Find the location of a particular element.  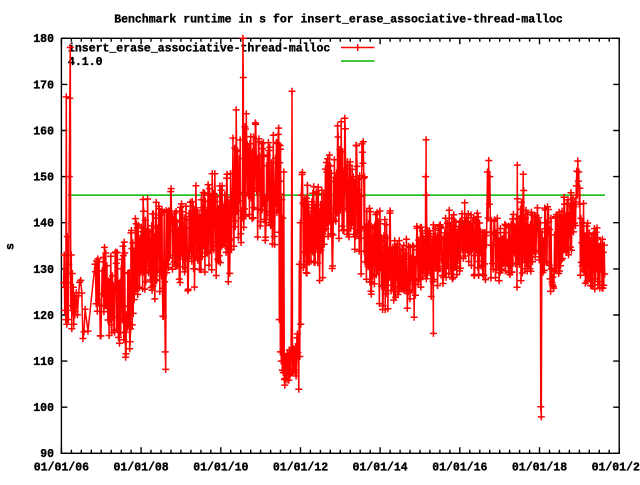

svg-text: 170 is located at coordinates (43, 85).